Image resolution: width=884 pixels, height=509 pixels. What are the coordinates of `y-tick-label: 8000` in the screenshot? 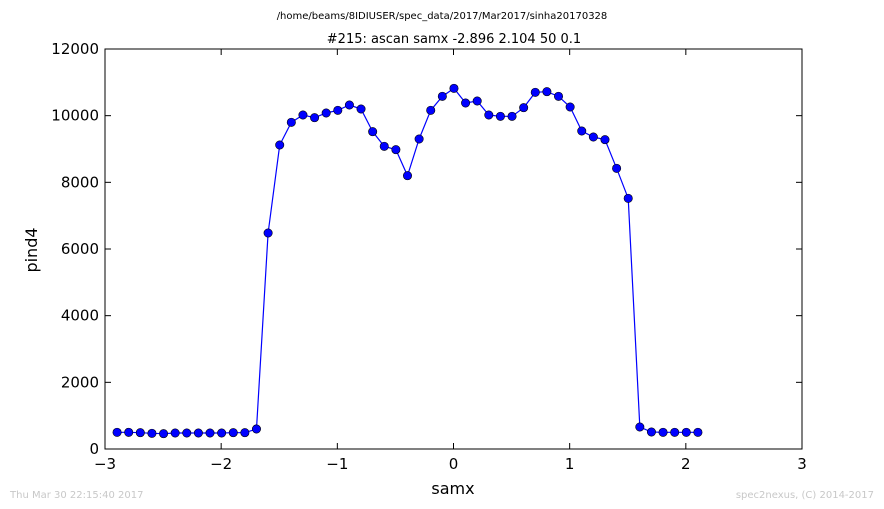 It's located at (80, 182).